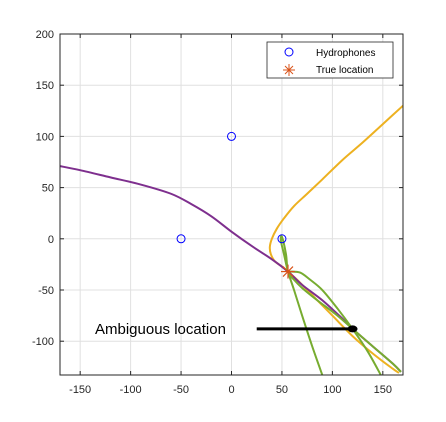  What do you see at coordinates (289, 52) in the screenshot?
I see `legend-hydrophone-marker` at bounding box center [289, 52].